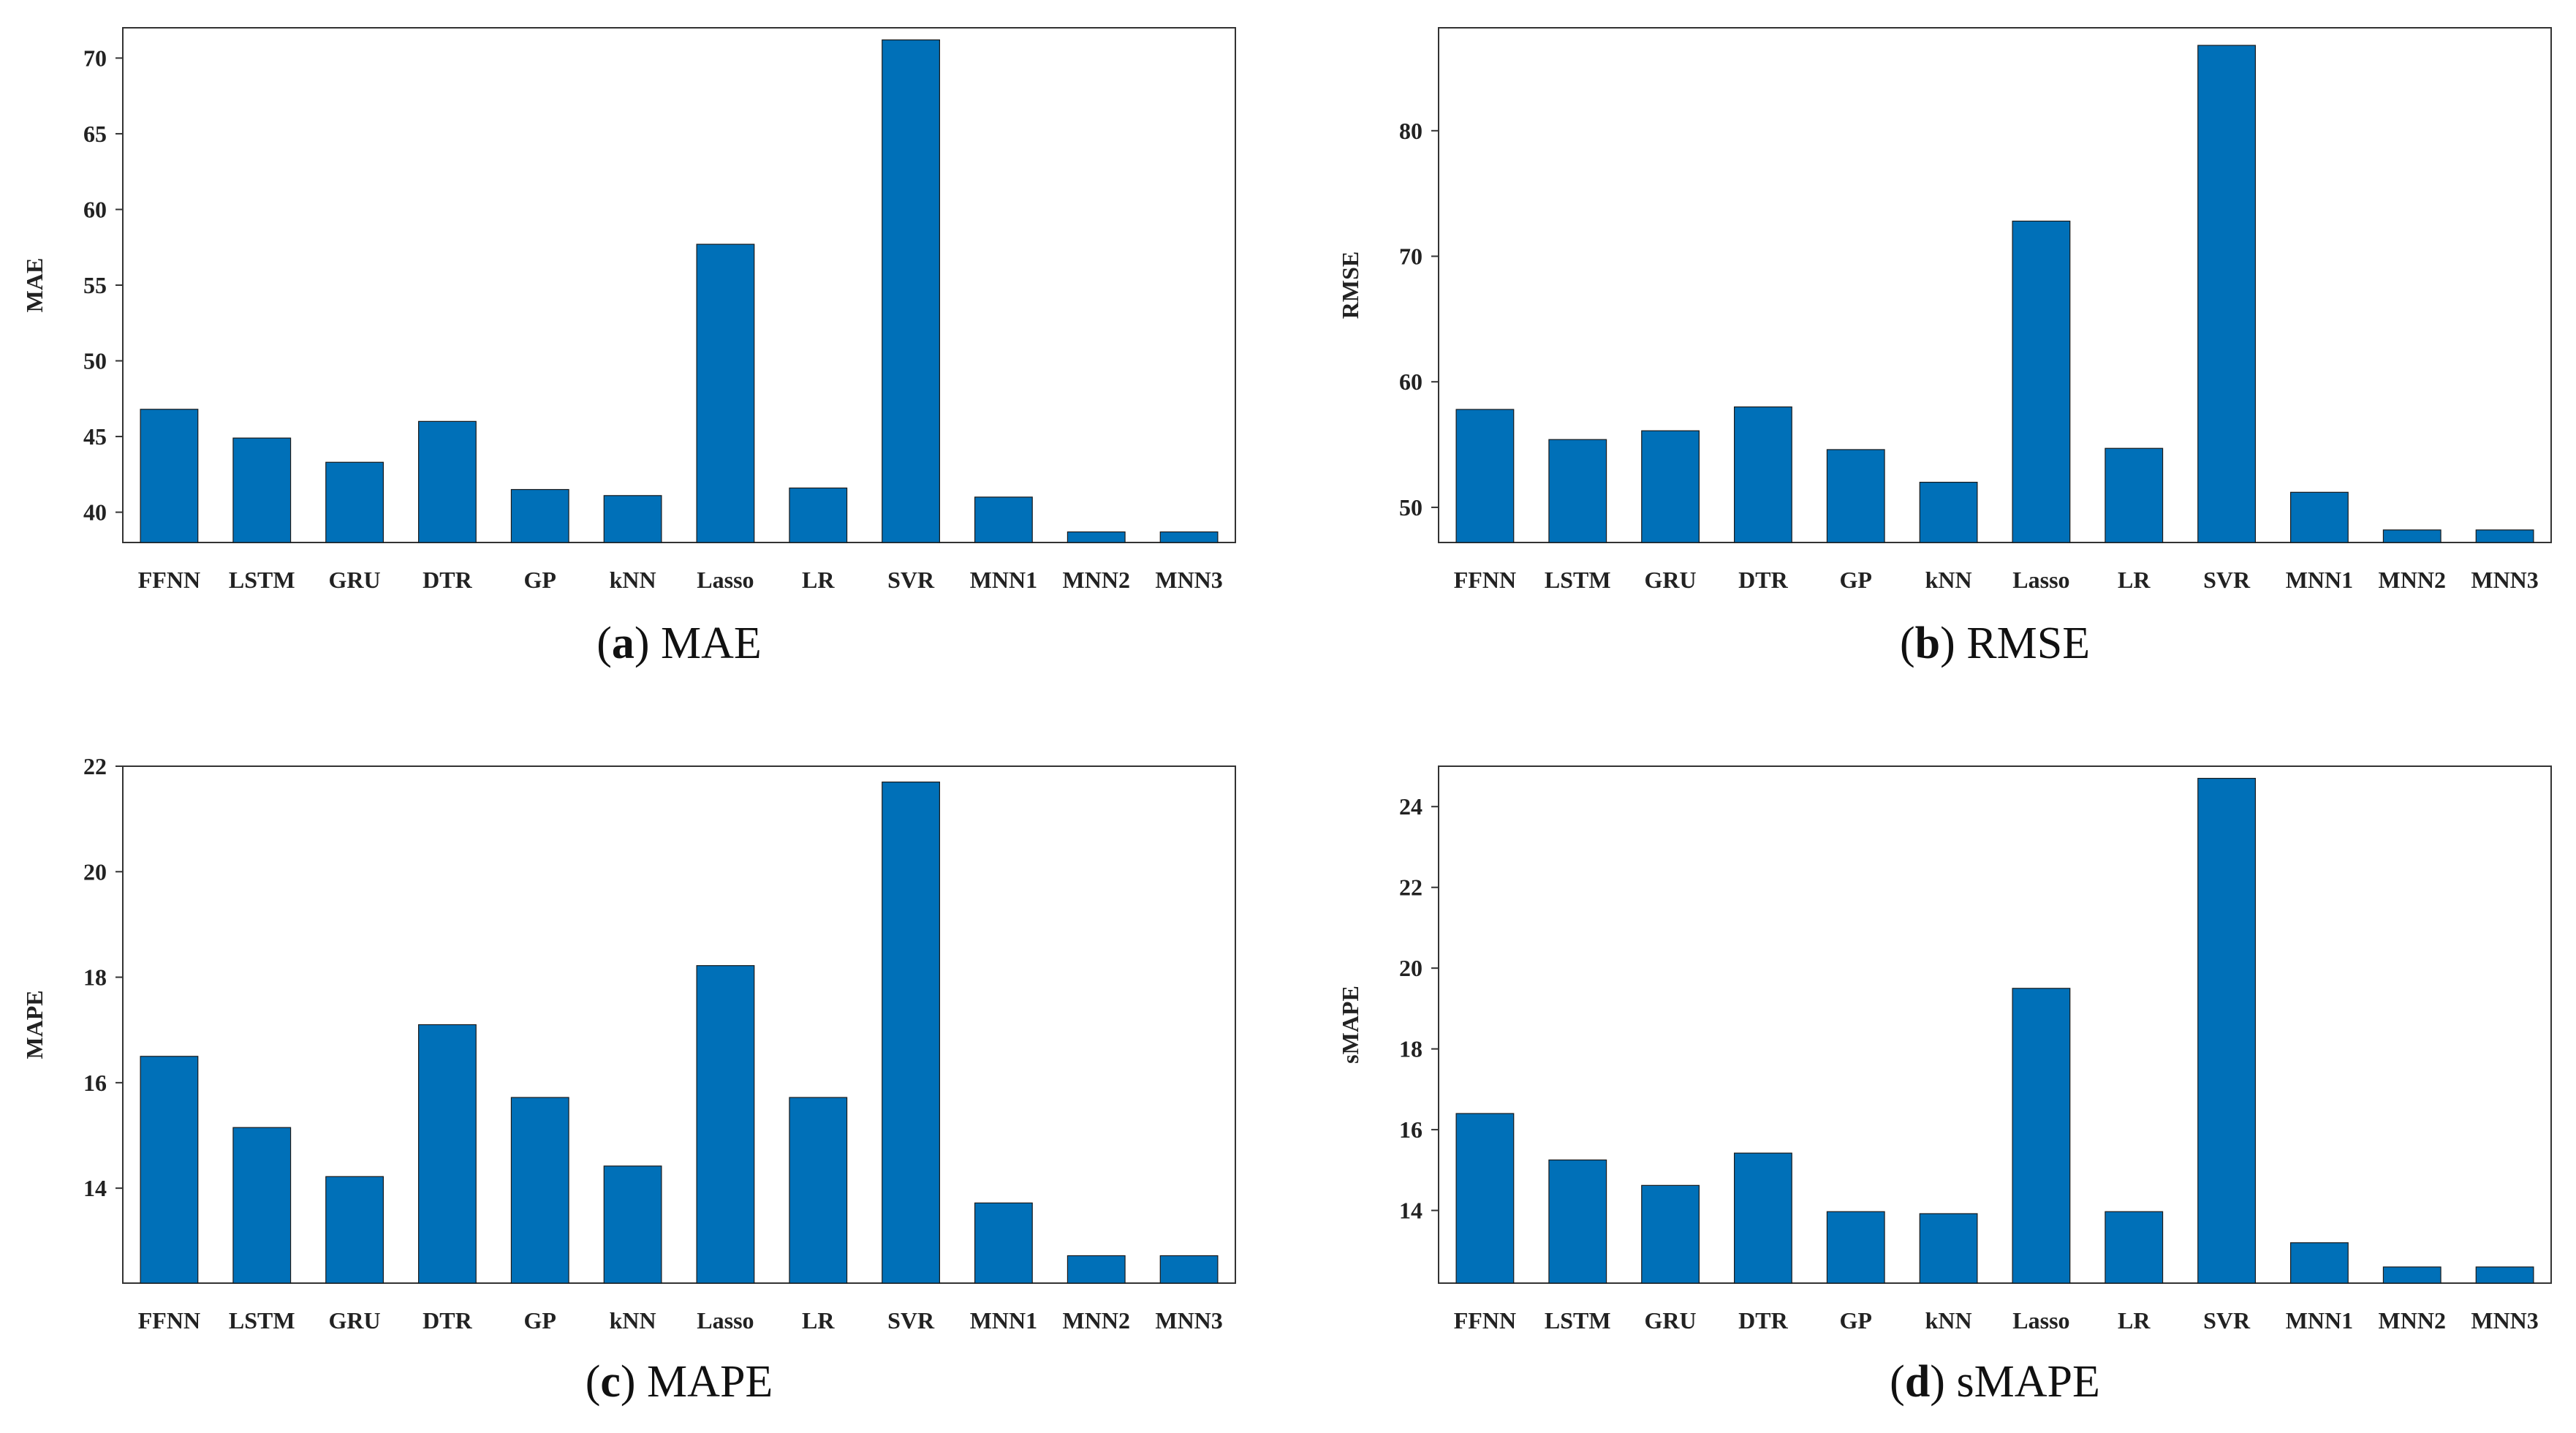 The height and width of the screenshot is (1433, 2576). What do you see at coordinates (1411, 807) in the screenshot?
I see `y-tick-label: 24` at bounding box center [1411, 807].